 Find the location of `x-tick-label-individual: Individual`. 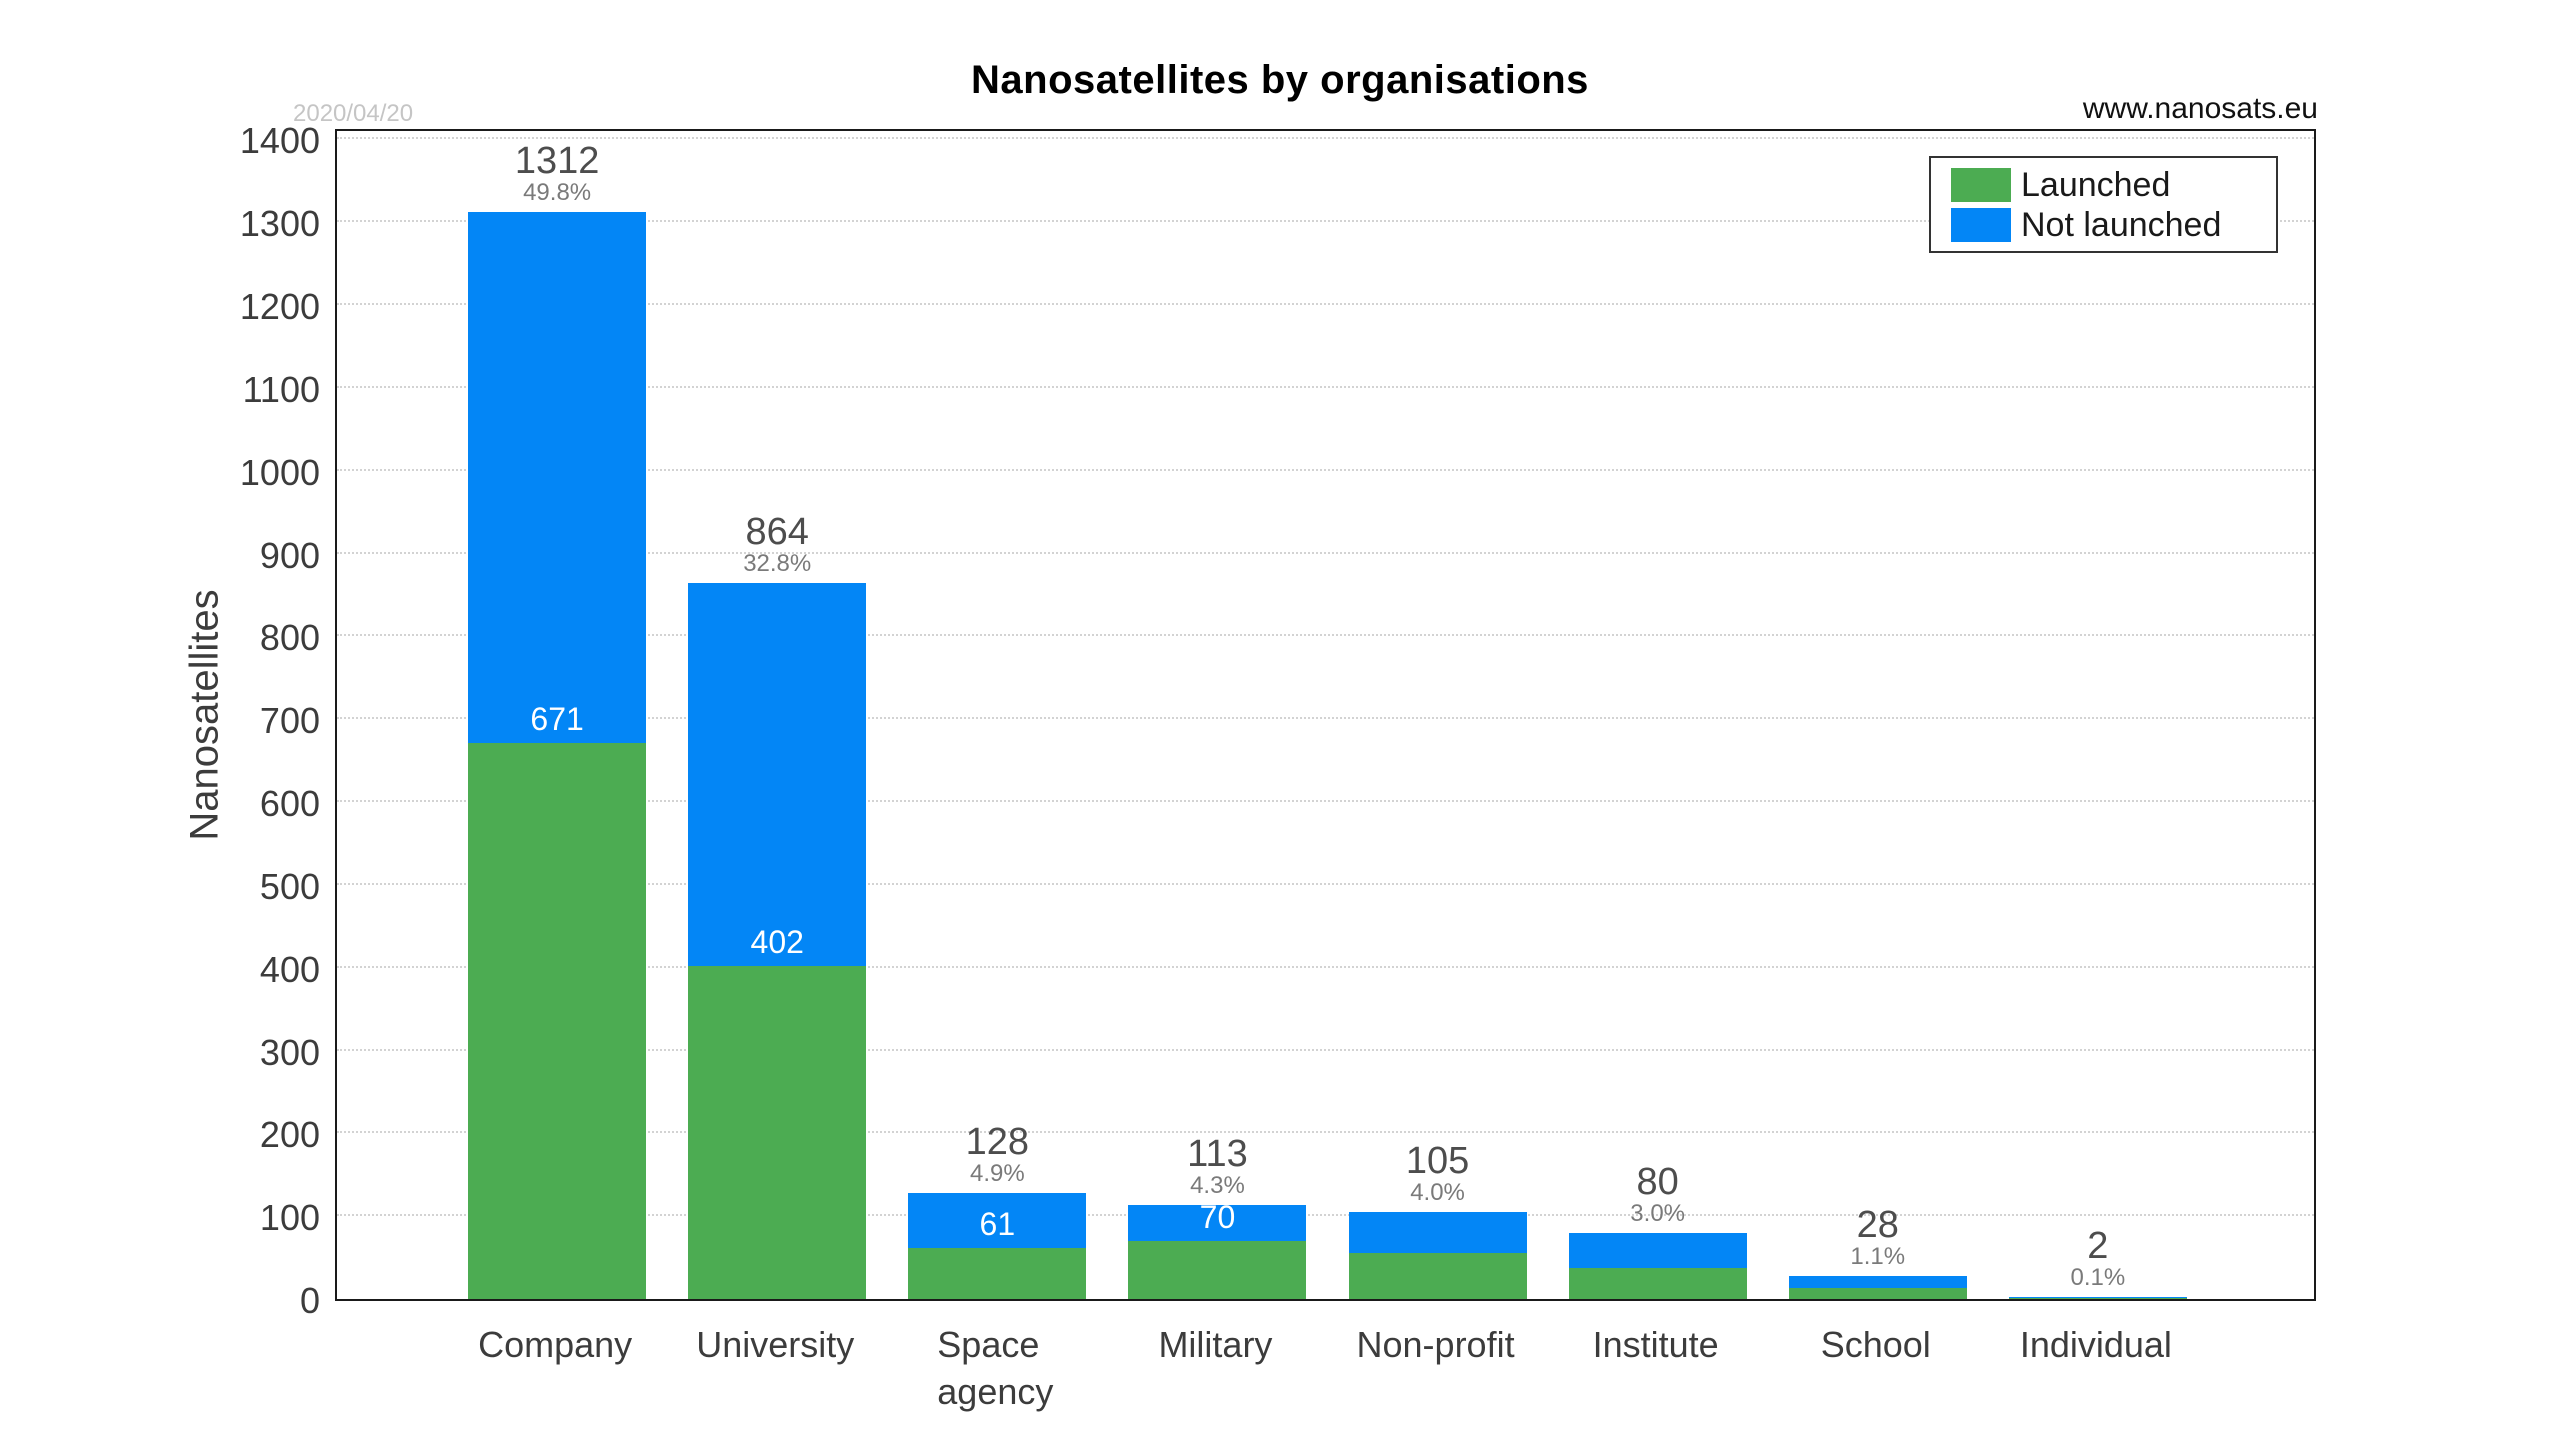

x-tick-label-individual: Individual is located at coordinates (2095, 1344).